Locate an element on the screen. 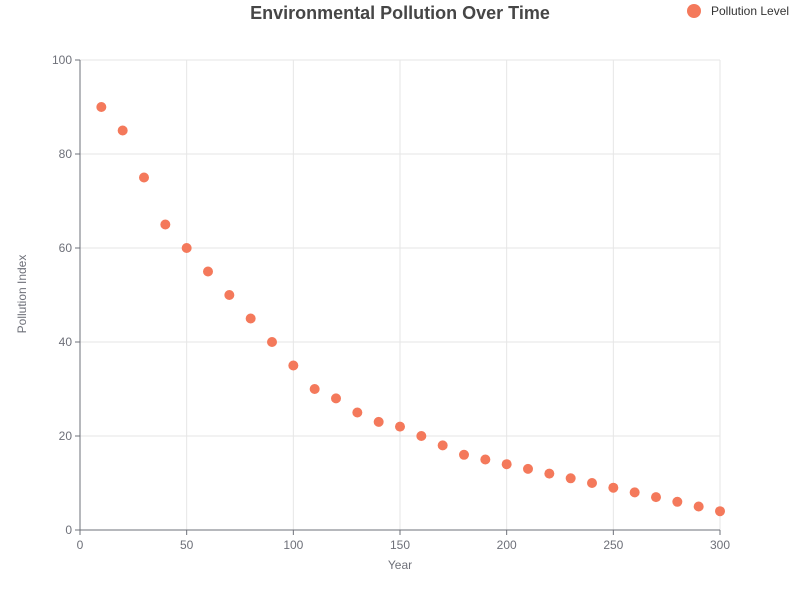 The height and width of the screenshot is (600, 800). x-tick-label: 300 is located at coordinates (720, 545).